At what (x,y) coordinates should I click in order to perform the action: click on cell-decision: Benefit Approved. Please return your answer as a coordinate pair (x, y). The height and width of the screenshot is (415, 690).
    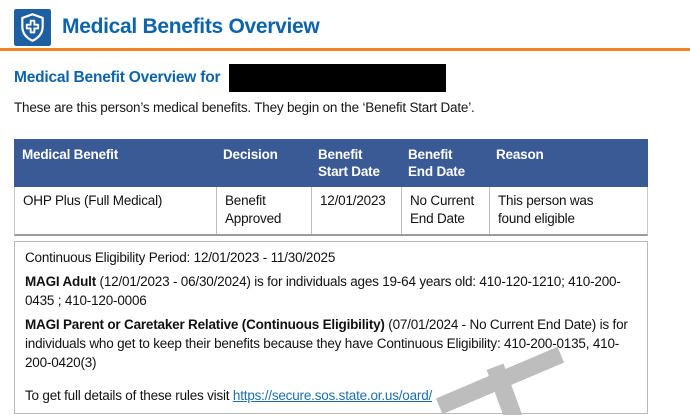
    Looking at the image, I should click on (263, 210).